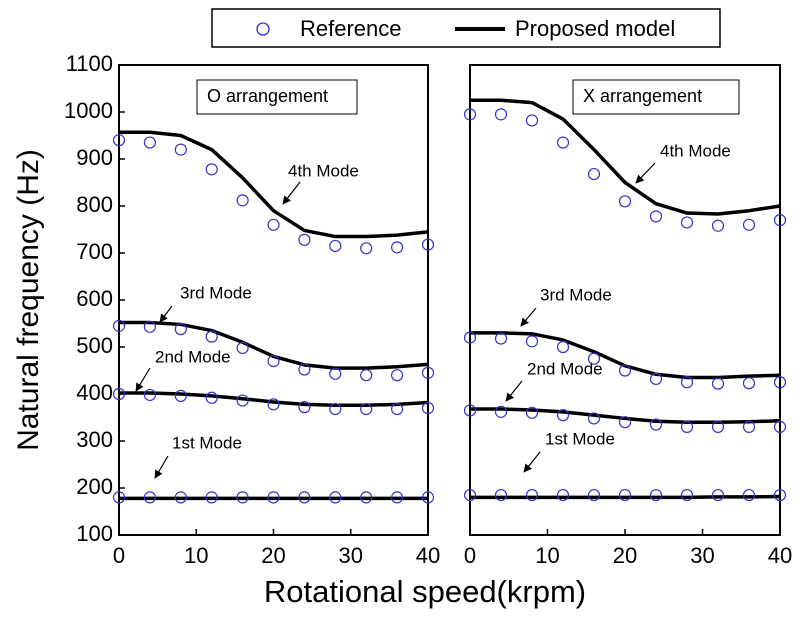  Describe the element at coordinates (196, 555) in the screenshot. I see `x-tick-label: 10` at that location.